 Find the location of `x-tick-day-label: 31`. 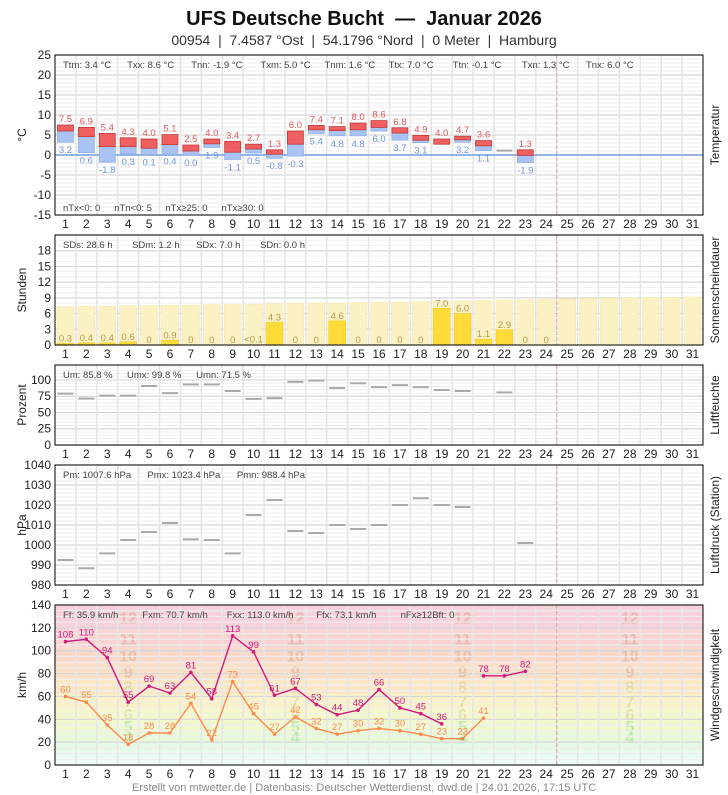

x-tick-day-label: 31 is located at coordinates (693, 354).